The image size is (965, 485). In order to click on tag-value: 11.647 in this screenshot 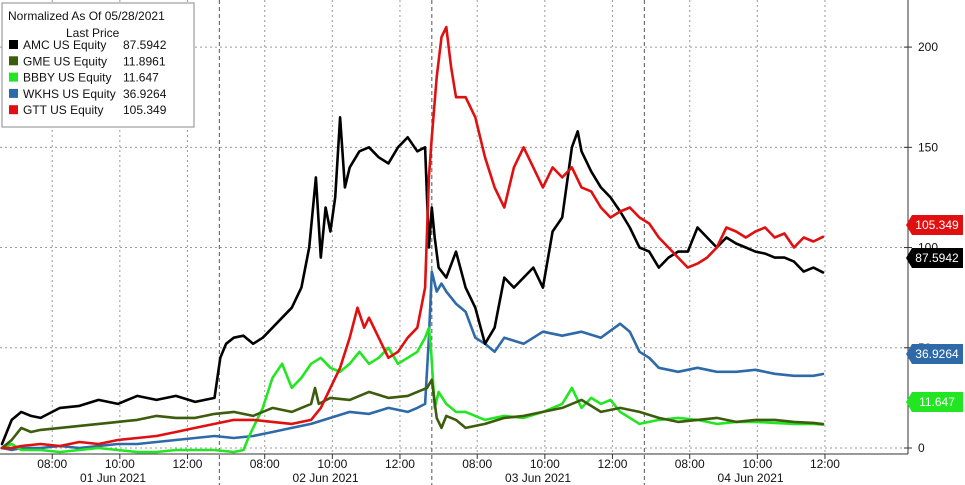, I will do `click(937, 402)`.